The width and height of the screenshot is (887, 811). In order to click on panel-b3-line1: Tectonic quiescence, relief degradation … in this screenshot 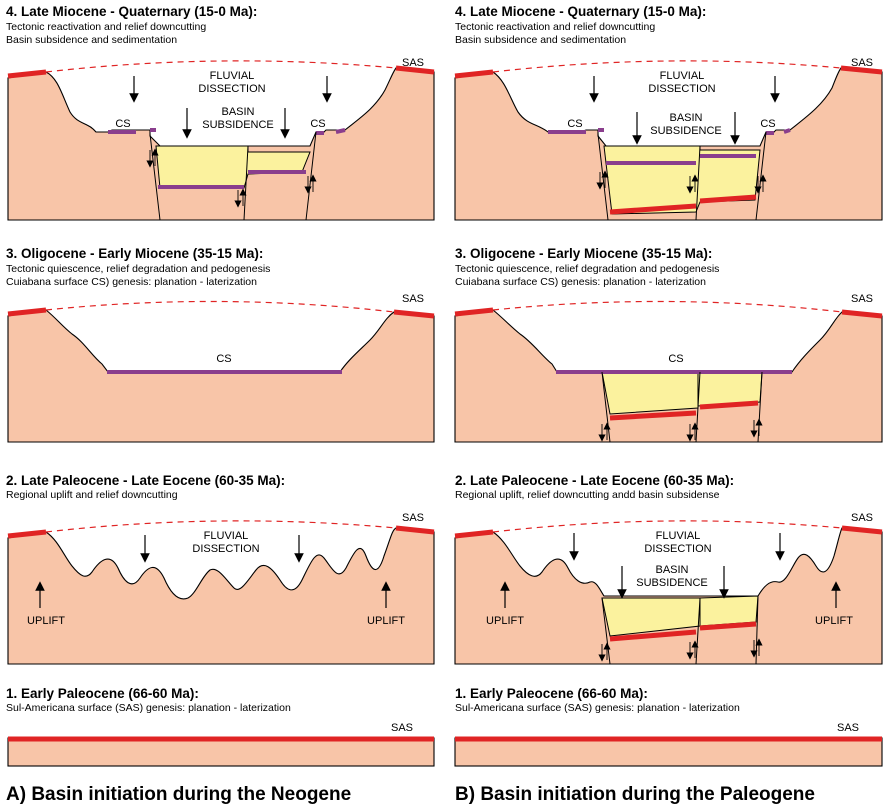, I will do `click(587, 269)`.